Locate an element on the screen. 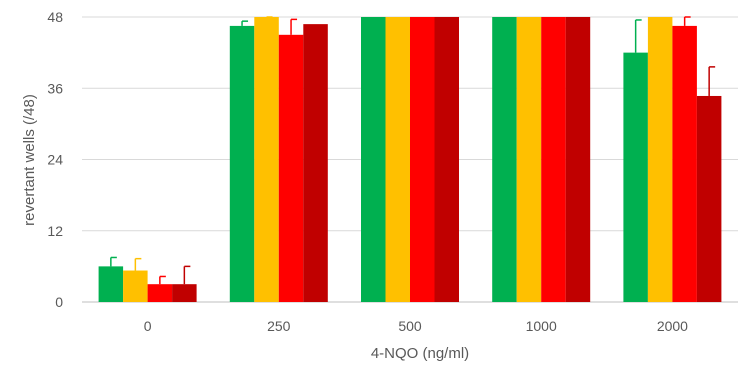 This screenshot has height=377, width=743. y-axis-title: revertant wells (/48) is located at coordinates (29, 160).